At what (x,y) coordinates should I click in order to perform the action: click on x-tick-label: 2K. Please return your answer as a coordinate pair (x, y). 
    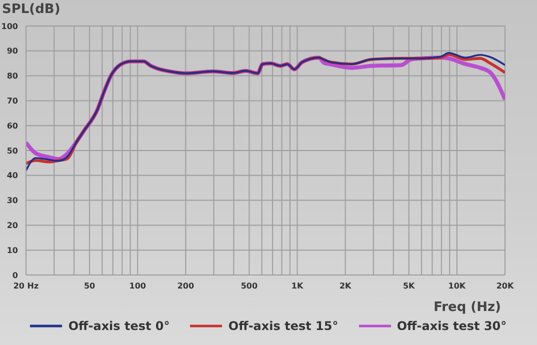
    Looking at the image, I should click on (345, 286).